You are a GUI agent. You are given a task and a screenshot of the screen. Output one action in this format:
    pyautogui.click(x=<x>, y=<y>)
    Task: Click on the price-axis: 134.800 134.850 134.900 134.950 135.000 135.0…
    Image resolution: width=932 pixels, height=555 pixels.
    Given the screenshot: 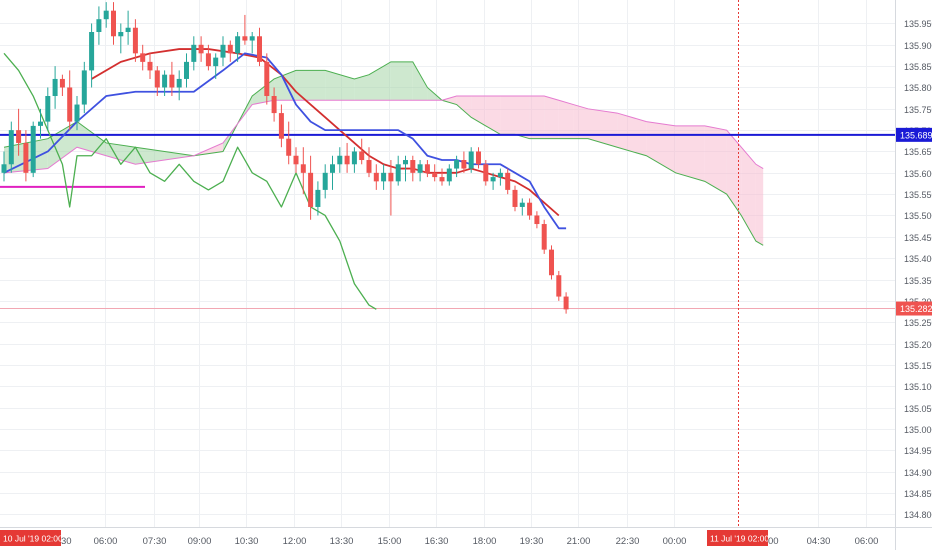 What is the action you would take?
    pyautogui.click(x=914, y=269)
    